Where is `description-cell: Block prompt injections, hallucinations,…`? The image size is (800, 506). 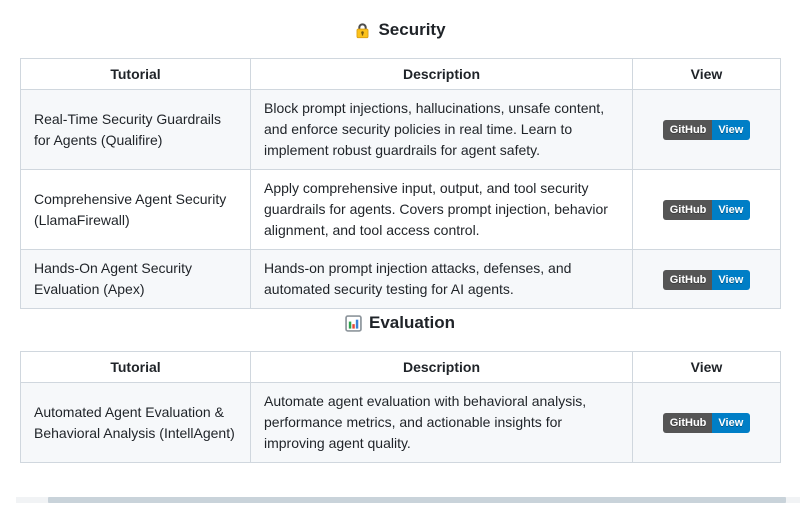
description-cell: Block prompt injections, hallucinations,… is located at coordinates (441, 129).